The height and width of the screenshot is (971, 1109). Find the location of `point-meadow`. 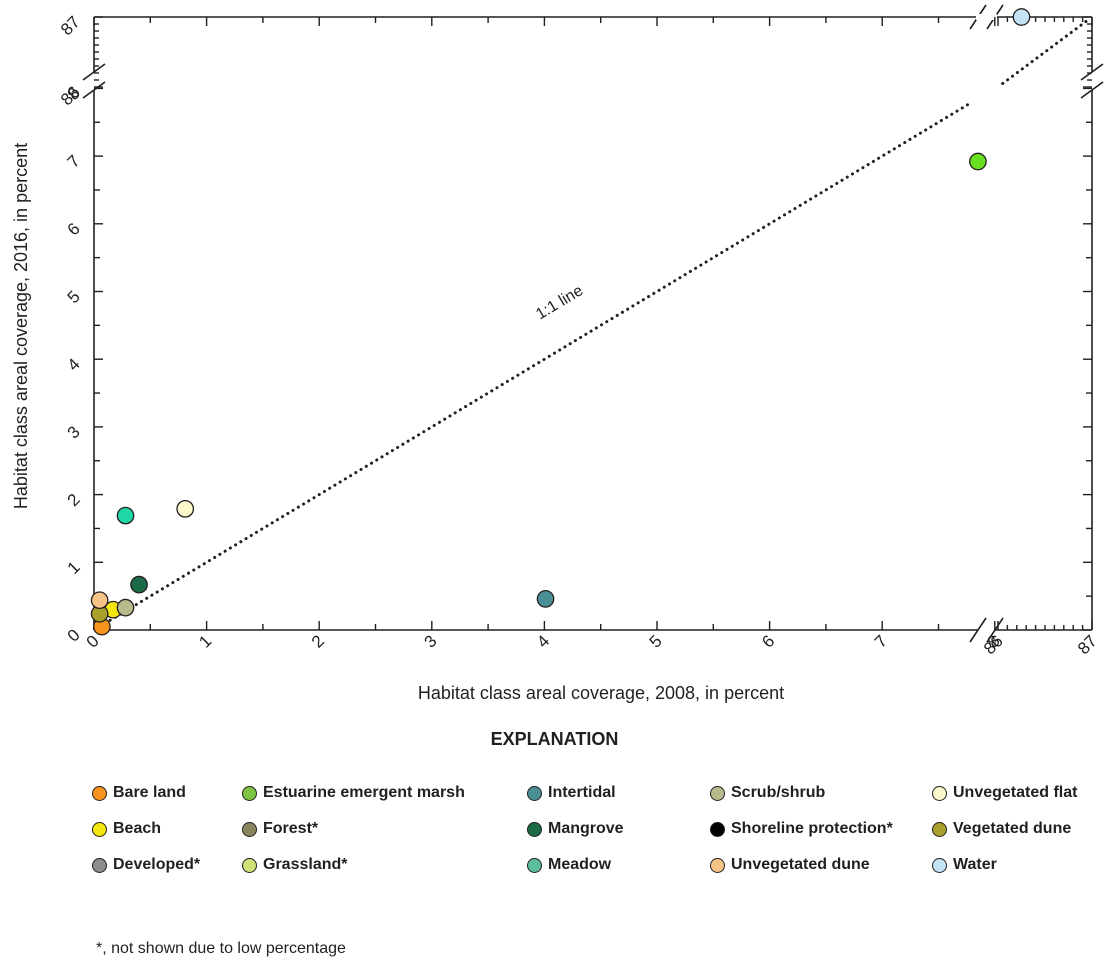

point-meadow is located at coordinates (125, 515).